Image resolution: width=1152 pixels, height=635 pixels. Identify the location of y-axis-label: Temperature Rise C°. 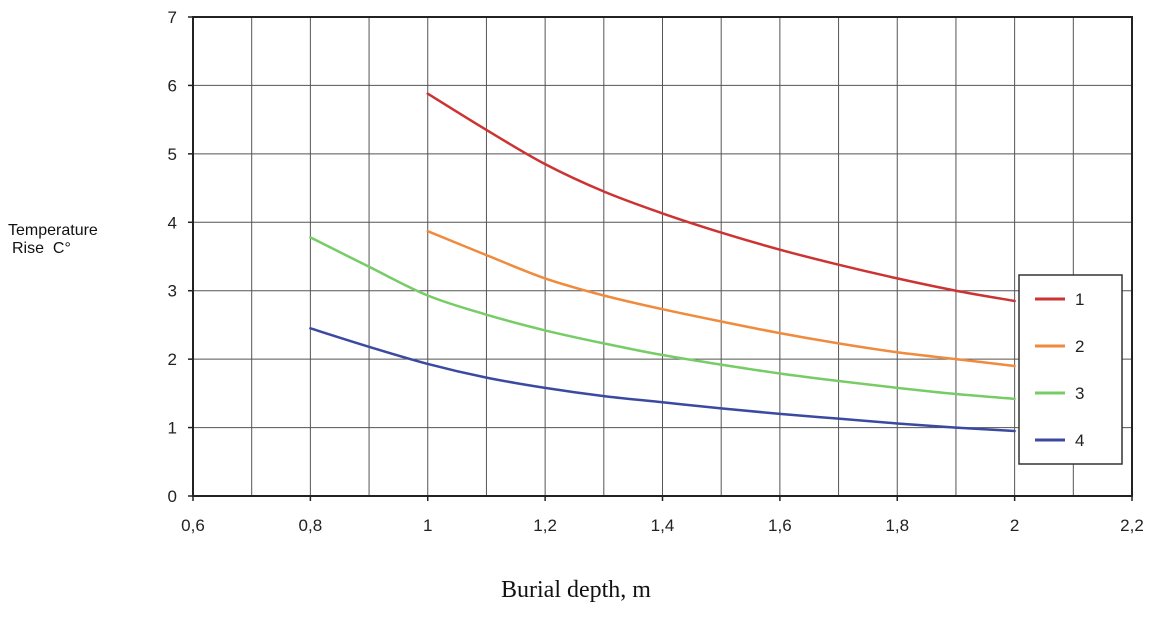
(53, 240).